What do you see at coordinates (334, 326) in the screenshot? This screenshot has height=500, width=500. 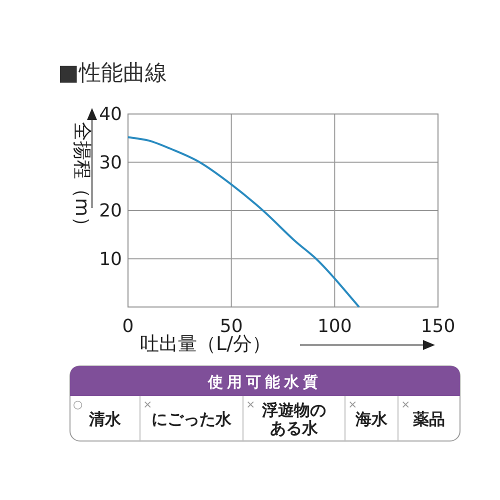 I see `x-tick-label: 100` at bounding box center [334, 326].